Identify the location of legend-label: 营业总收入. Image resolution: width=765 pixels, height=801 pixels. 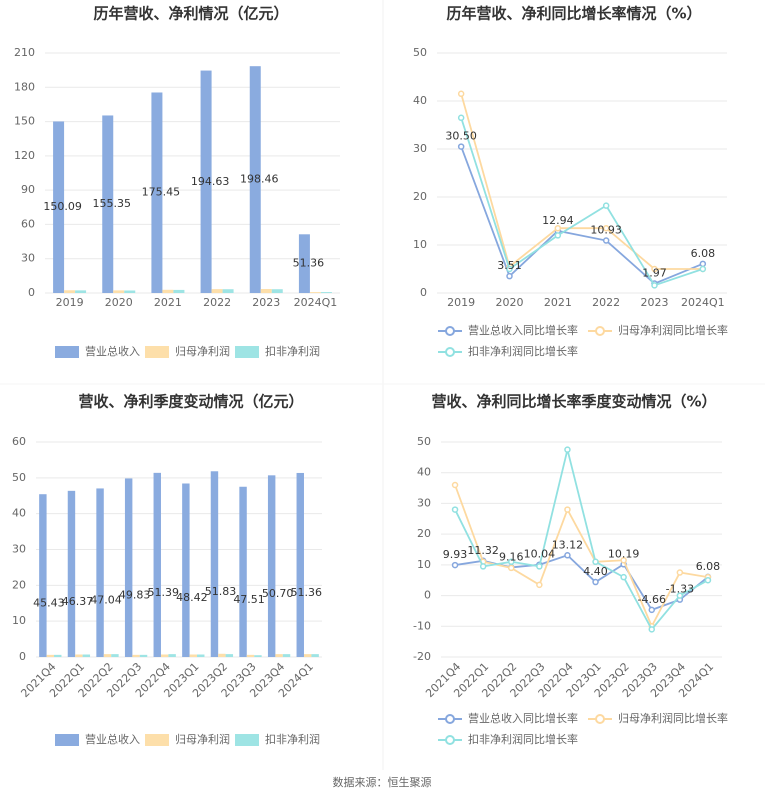
(112, 739).